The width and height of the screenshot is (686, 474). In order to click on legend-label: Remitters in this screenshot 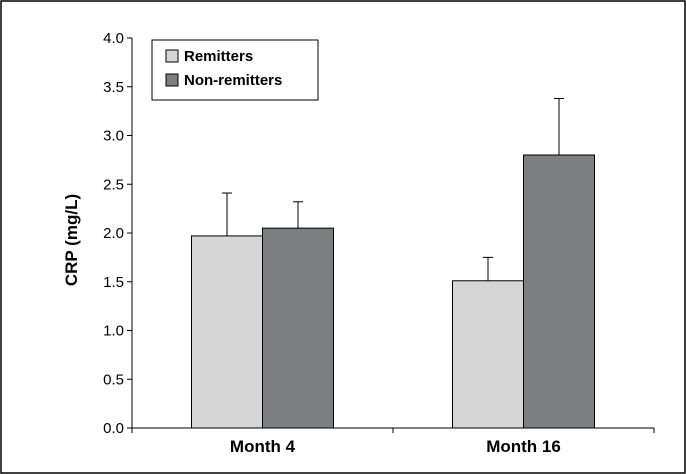, I will do `click(218, 56)`.